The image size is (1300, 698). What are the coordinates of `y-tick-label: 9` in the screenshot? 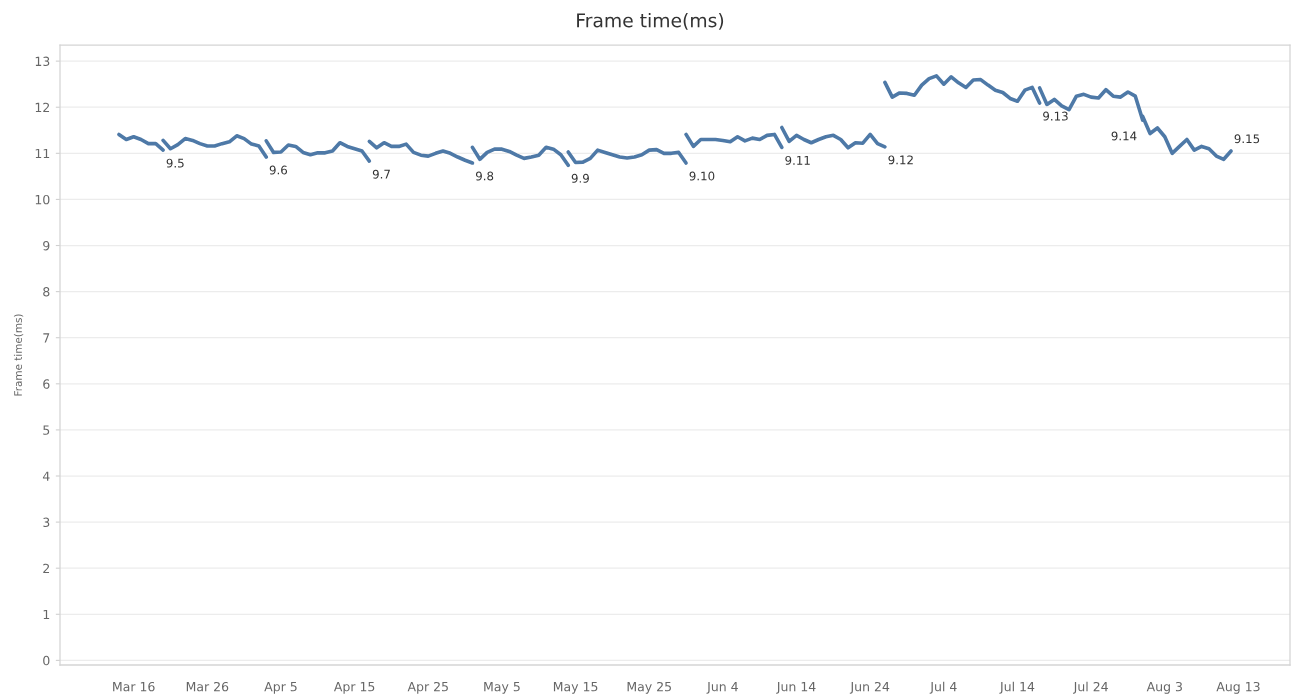 It's located at (46, 245).